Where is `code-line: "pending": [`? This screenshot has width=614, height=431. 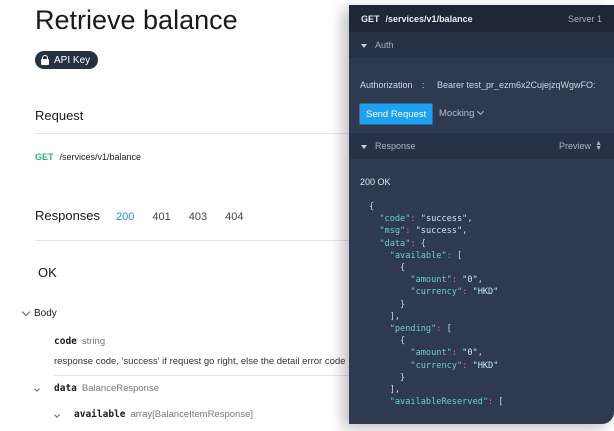 code-line: "pending": [ is located at coordinates (436, 329).